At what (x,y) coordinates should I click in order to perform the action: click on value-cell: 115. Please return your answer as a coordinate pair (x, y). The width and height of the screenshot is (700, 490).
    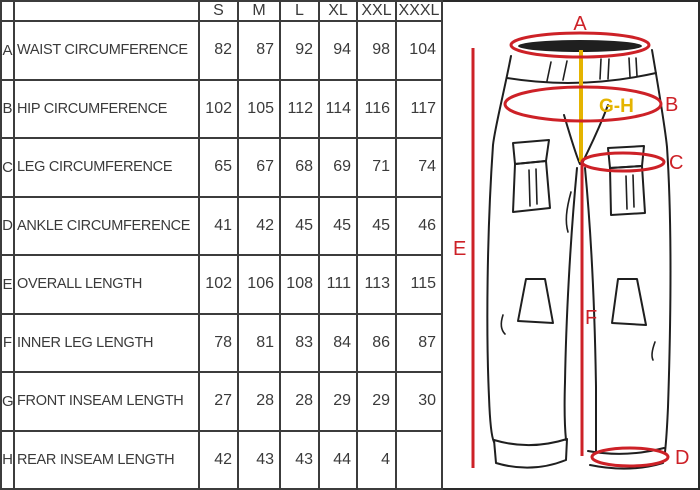
    Looking at the image, I should click on (419, 284).